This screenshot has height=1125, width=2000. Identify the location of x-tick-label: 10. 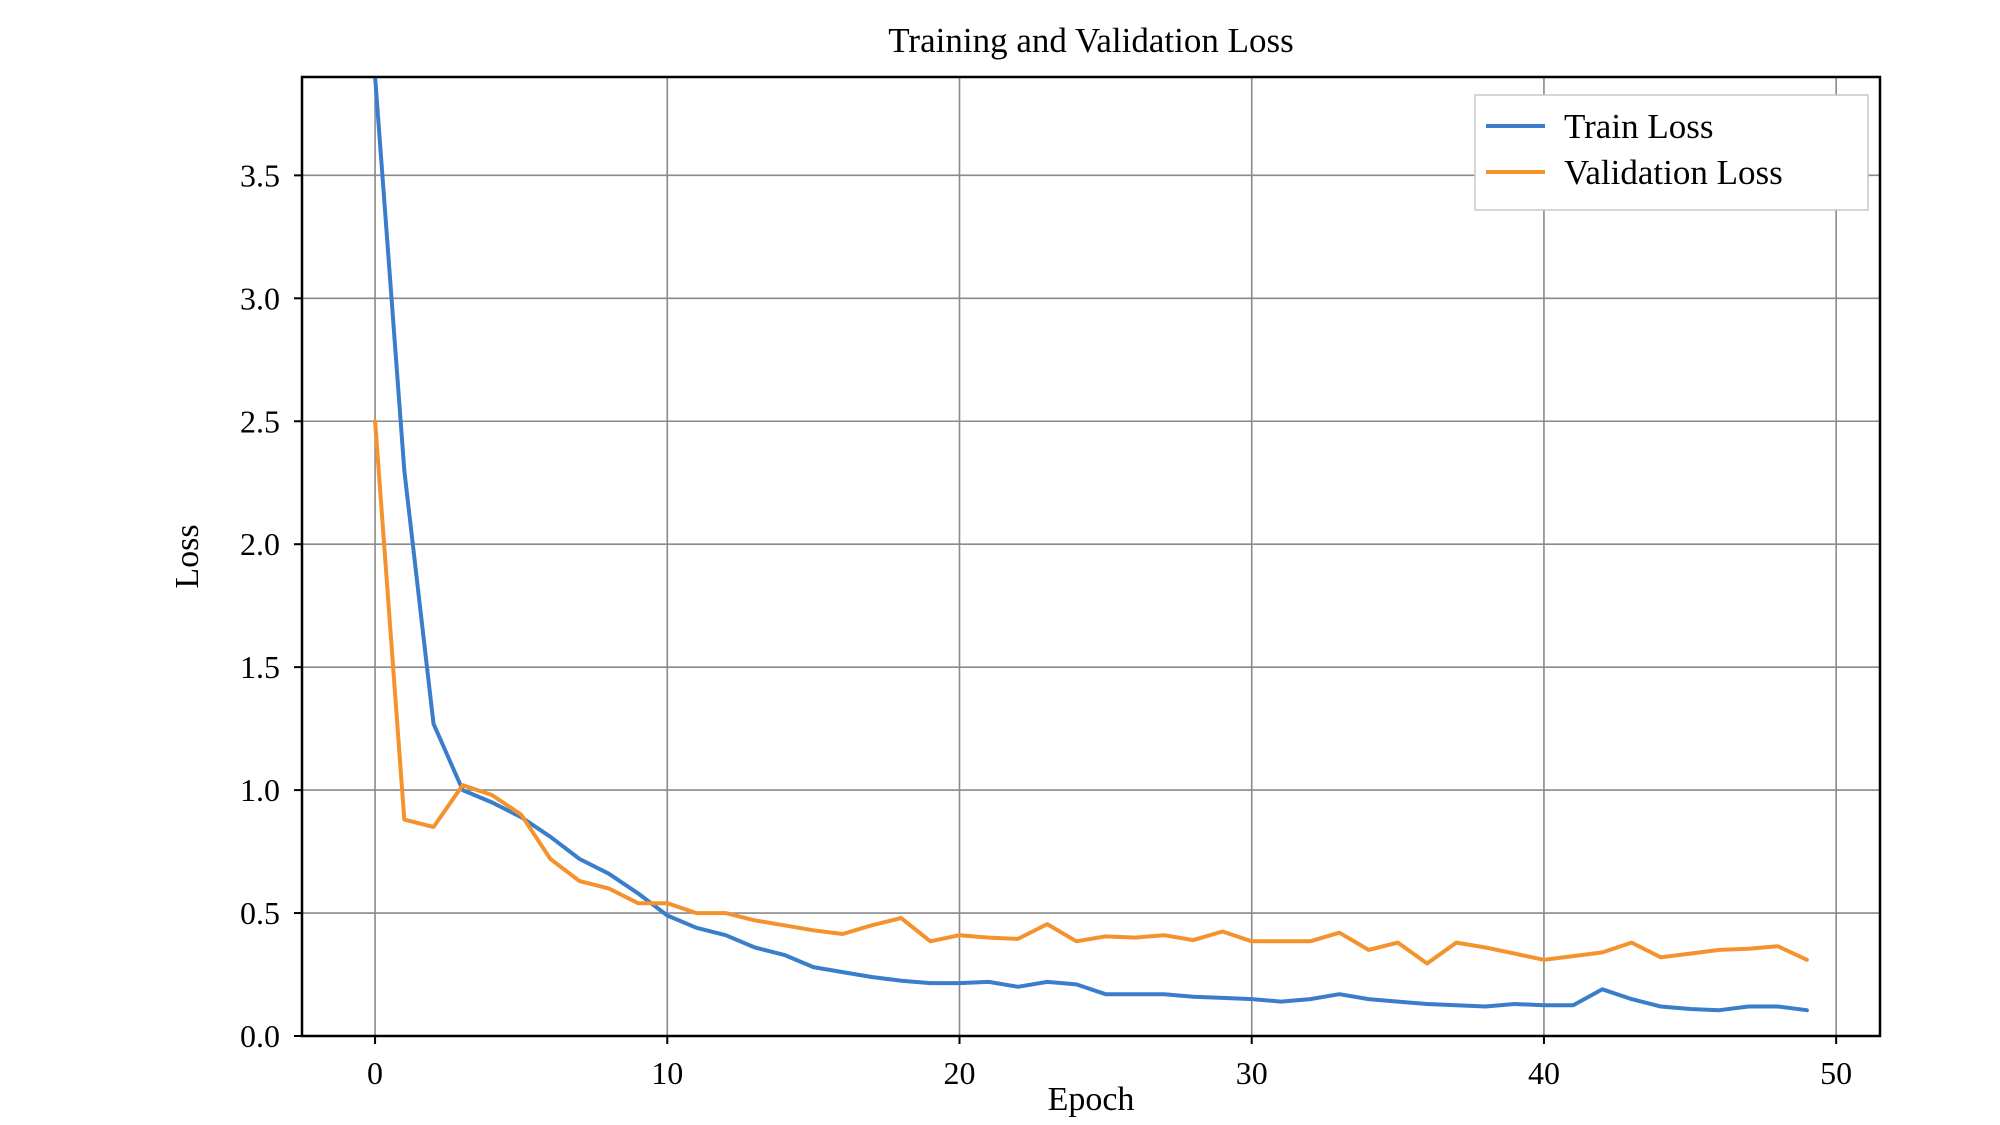
(667, 1073).